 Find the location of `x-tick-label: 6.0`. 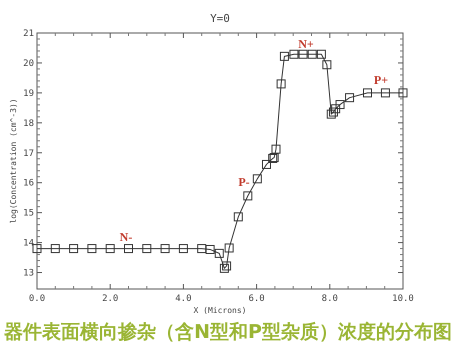

x-tick-label: 6.0 is located at coordinates (256, 299).